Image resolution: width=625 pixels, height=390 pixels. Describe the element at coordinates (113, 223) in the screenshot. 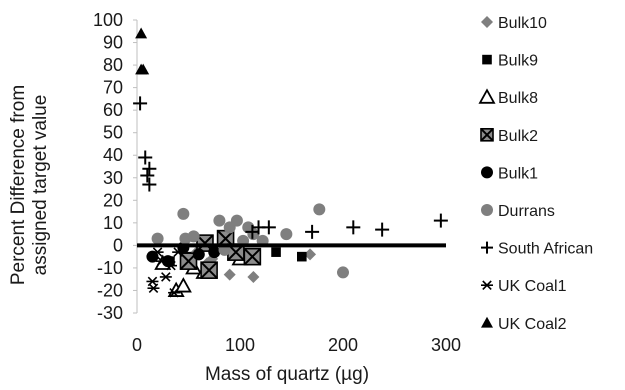

I see `y-tick-label: 10` at that location.